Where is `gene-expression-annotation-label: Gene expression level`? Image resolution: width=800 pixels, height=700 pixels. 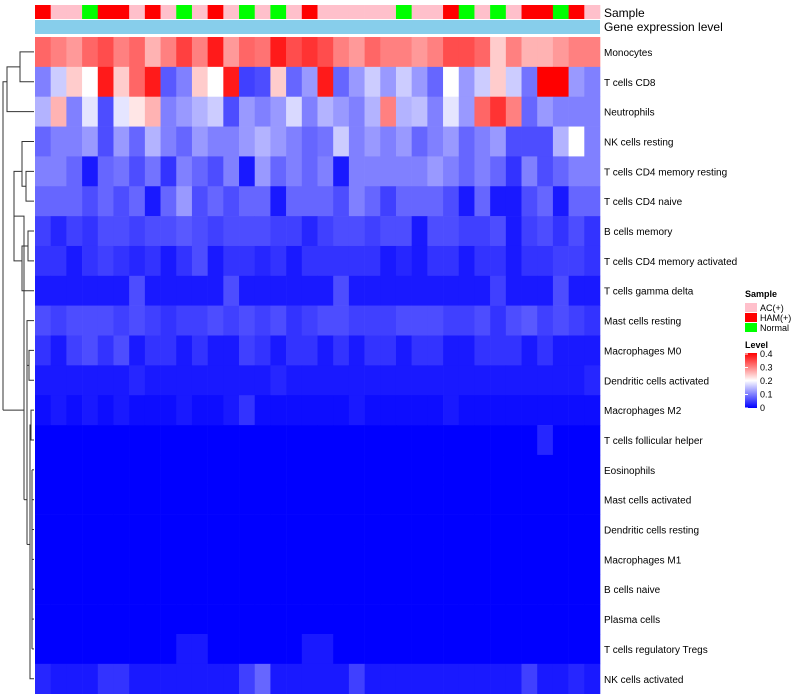 gene-expression-annotation-label: Gene expression level is located at coordinates (663, 27).